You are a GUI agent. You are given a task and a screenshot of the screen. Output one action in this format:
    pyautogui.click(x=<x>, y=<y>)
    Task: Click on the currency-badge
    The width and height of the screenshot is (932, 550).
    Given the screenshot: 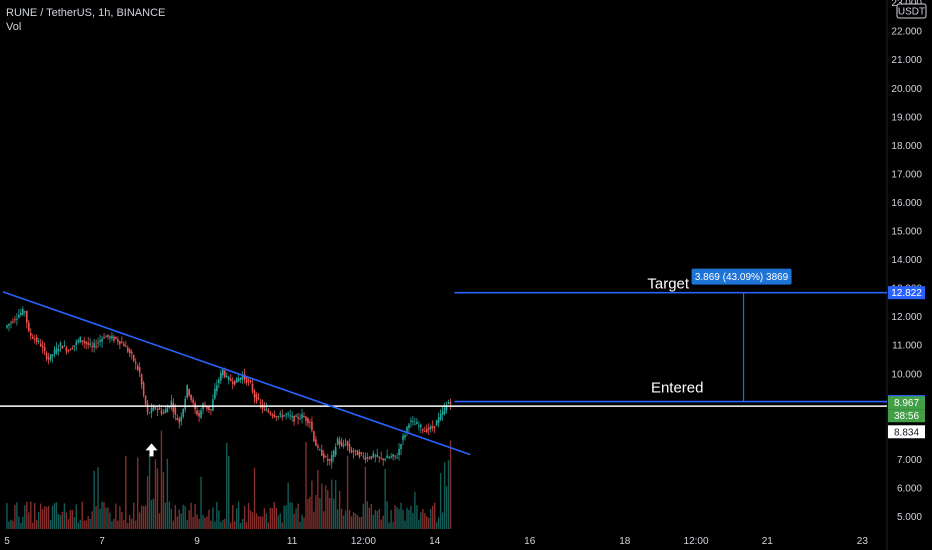 What is the action you would take?
    pyautogui.click(x=911, y=11)
    